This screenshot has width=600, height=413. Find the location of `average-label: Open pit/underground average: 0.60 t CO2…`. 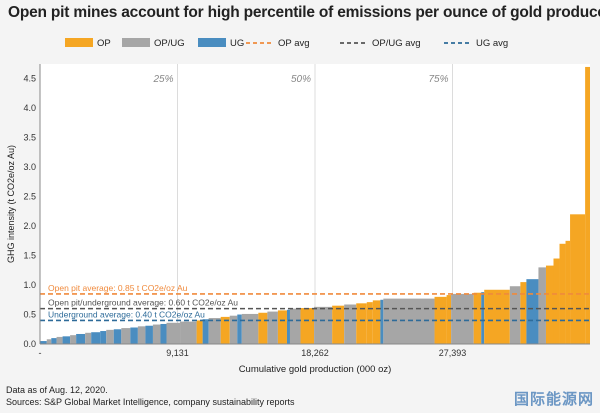

average-label: Open pit/underground average: 0.60 t CO2… is located at coordinates (143, 303).